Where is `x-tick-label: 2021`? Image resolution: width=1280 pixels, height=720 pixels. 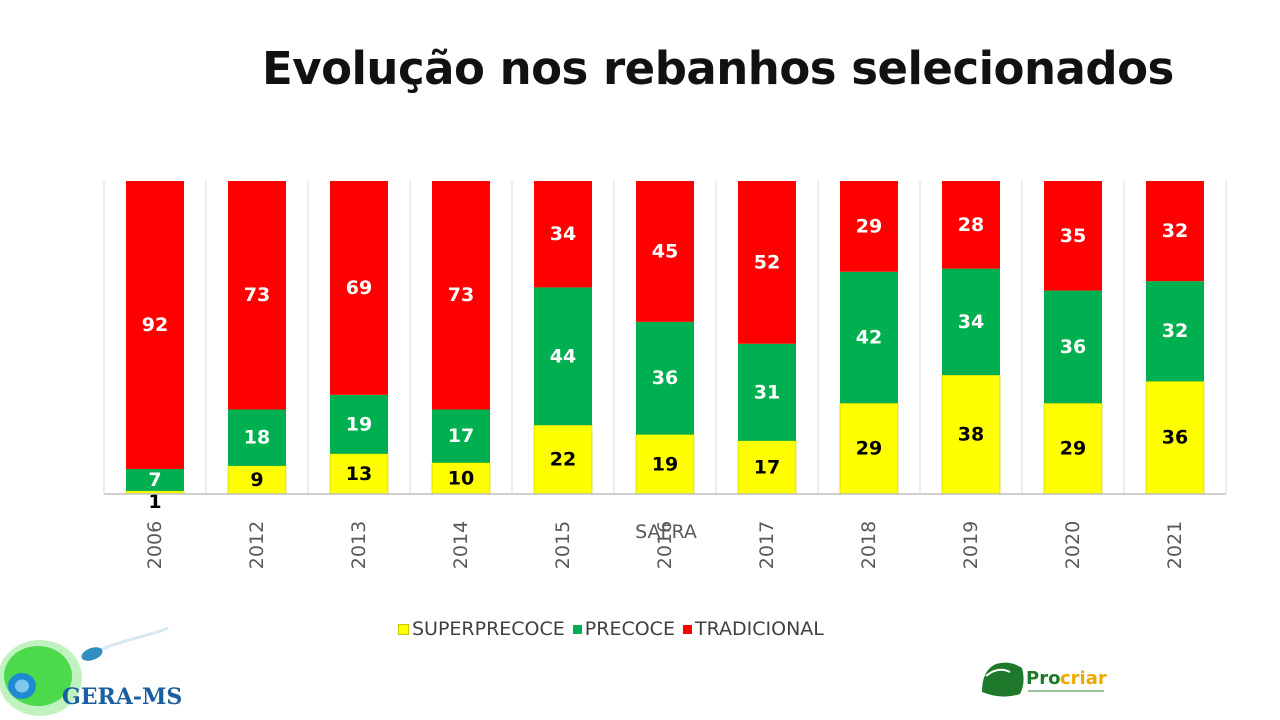 x-tick-label: 2021 is located at coordinates (1175, 545).